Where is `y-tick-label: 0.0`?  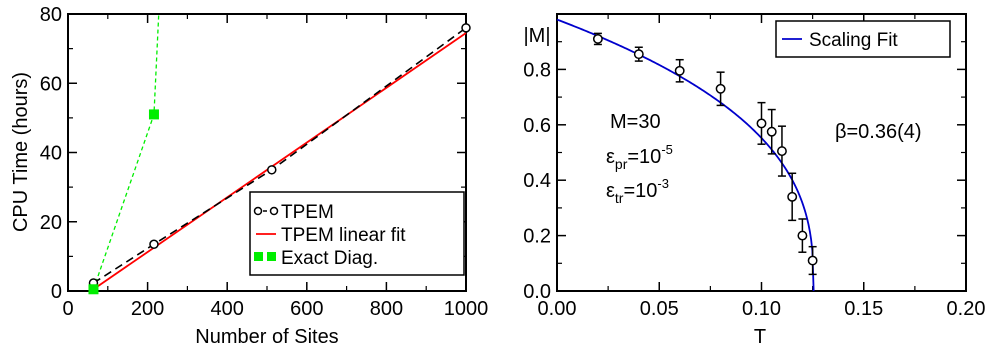 y-tick-label: 0.0 is located at coordinates (537, 292).